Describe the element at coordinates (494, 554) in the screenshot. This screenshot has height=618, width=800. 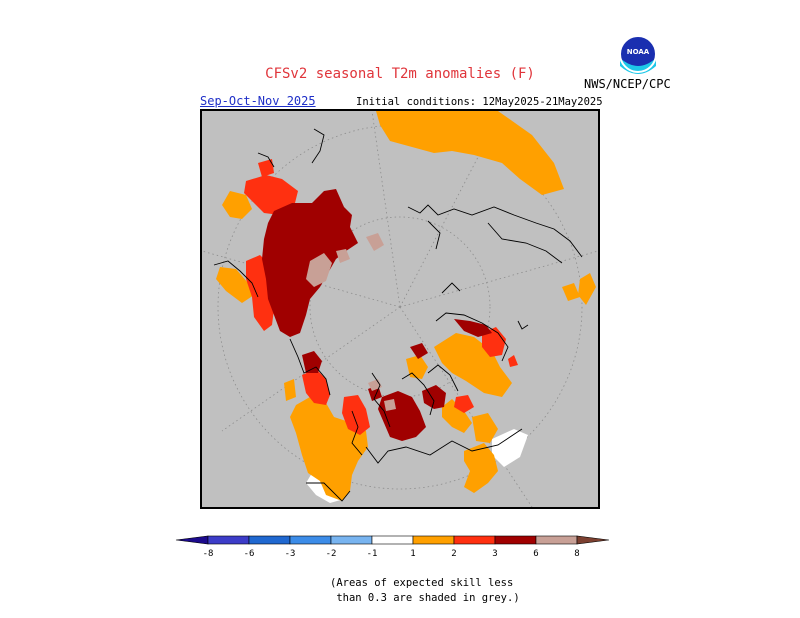
I see `colorbar-tick-label: 3` at that location.